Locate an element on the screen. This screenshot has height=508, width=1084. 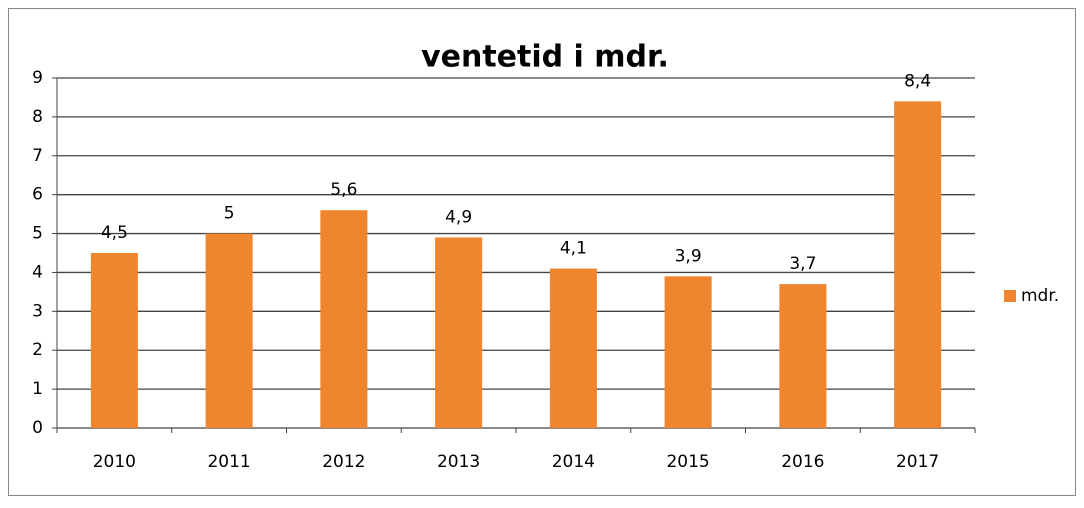
y-tick-label: 3 is located at coordinates (37, 311).